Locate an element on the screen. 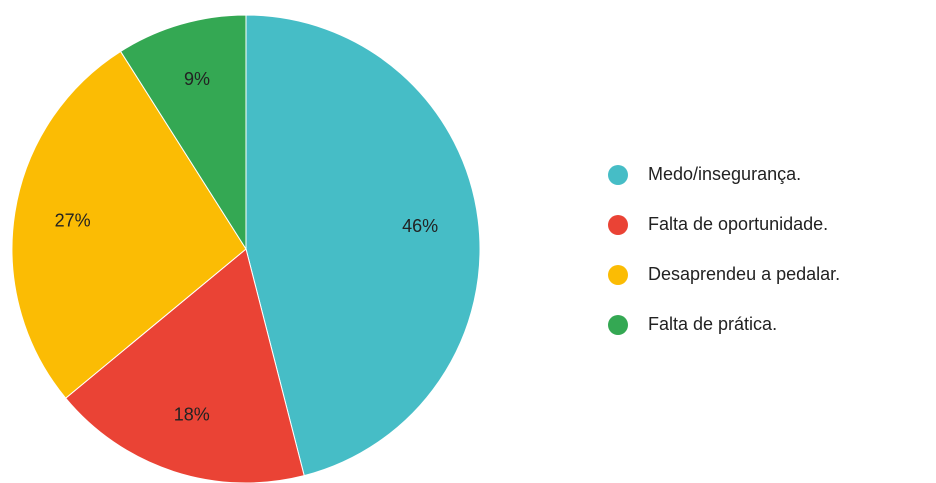 Image resolution: width=936 pixels, height=483 pixels. slice-label: 18% is located at coordinates (192, 415).